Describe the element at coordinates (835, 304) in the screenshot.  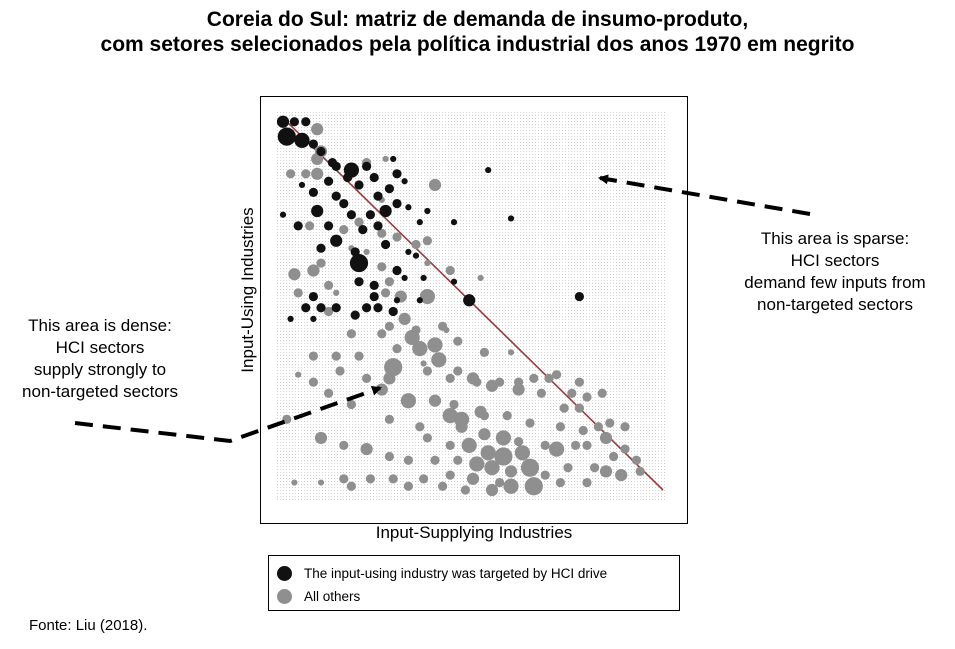
I see `annotation-sparse-line: non-targeted sectors` at that location.